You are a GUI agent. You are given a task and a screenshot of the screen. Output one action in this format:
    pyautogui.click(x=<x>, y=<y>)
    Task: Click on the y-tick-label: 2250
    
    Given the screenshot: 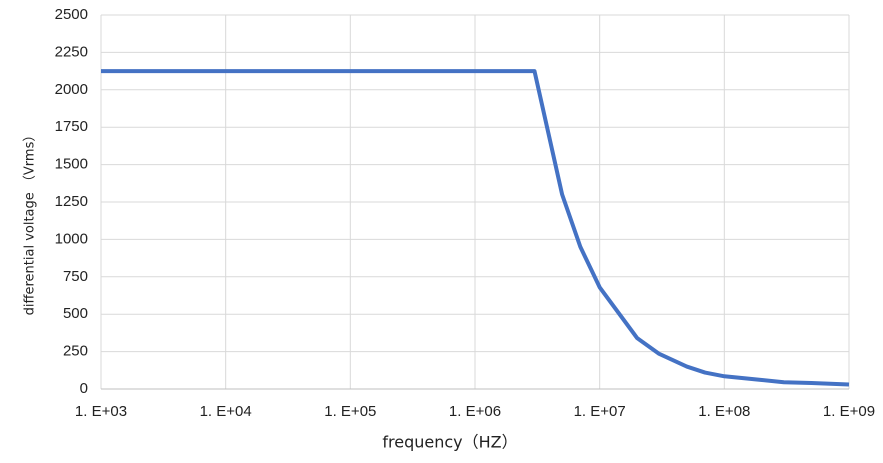 What is the action you would take?
    pyautogui.click(x=71, y=51)
    